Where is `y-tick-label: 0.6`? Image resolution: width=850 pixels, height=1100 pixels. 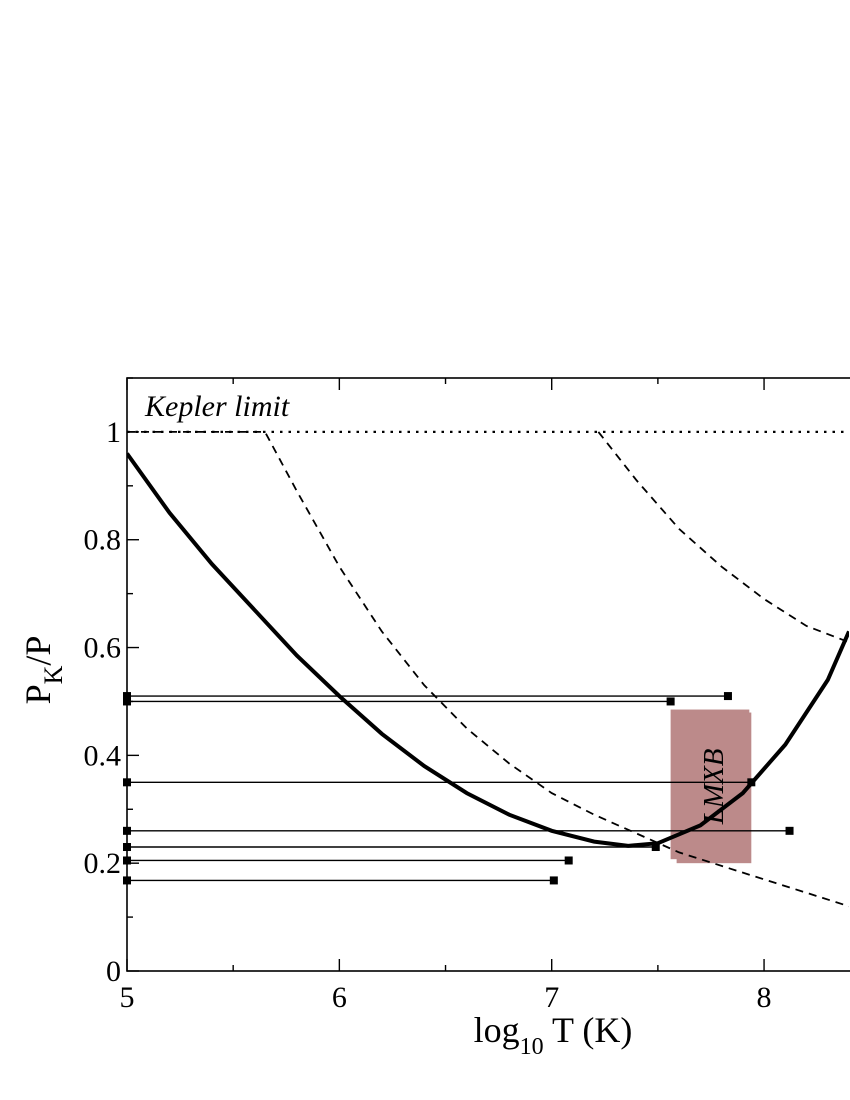
y-tick-label: 0.6 is located at coordinates (103, 648).